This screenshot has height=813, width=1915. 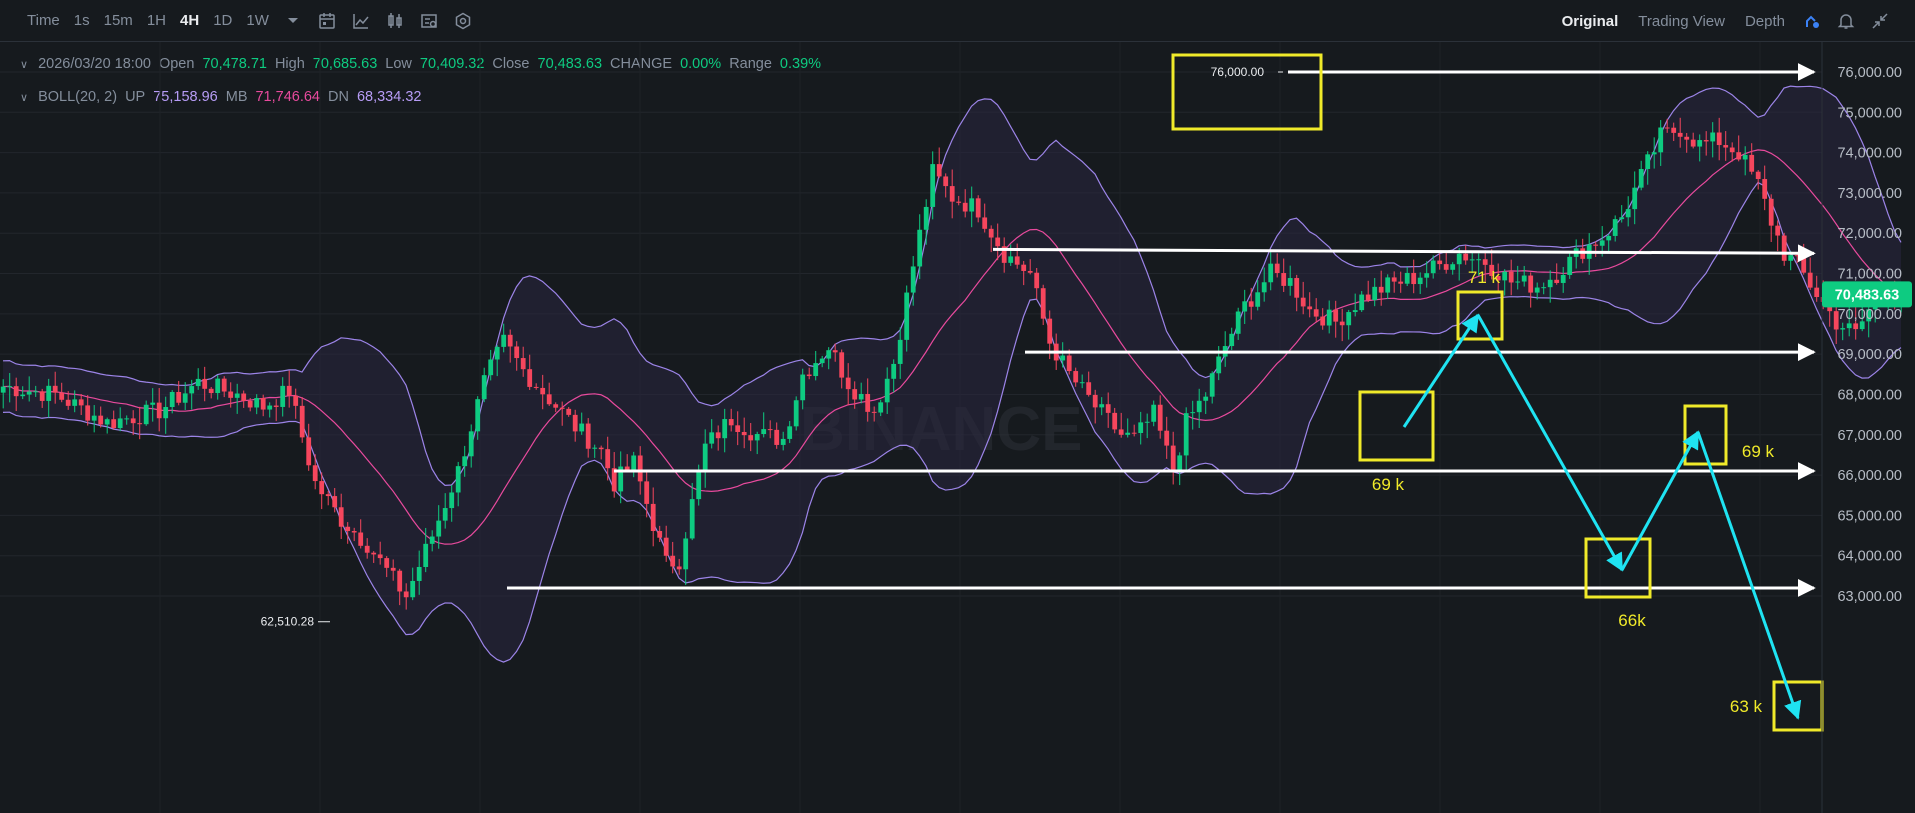 I want to click on last-price-tag, so click(x=1867, y=294).